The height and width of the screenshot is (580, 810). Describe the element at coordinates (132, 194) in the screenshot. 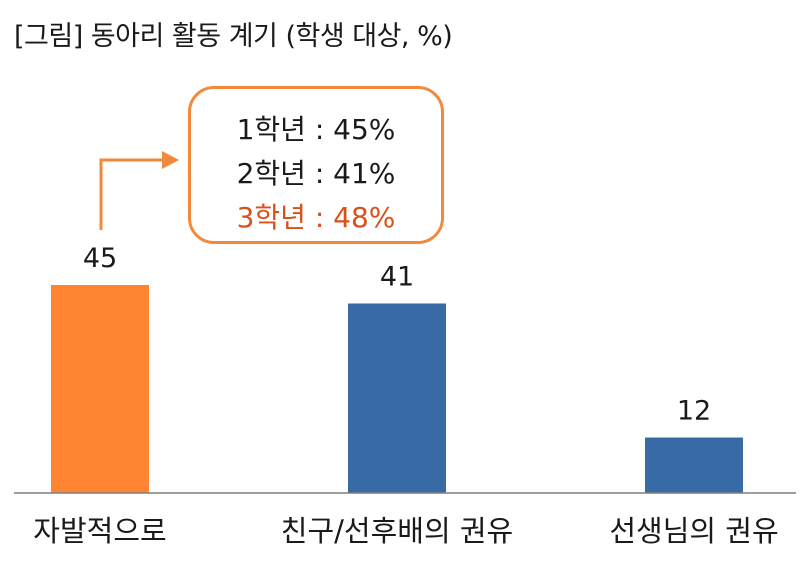

I see `callout-arrow` at that location.